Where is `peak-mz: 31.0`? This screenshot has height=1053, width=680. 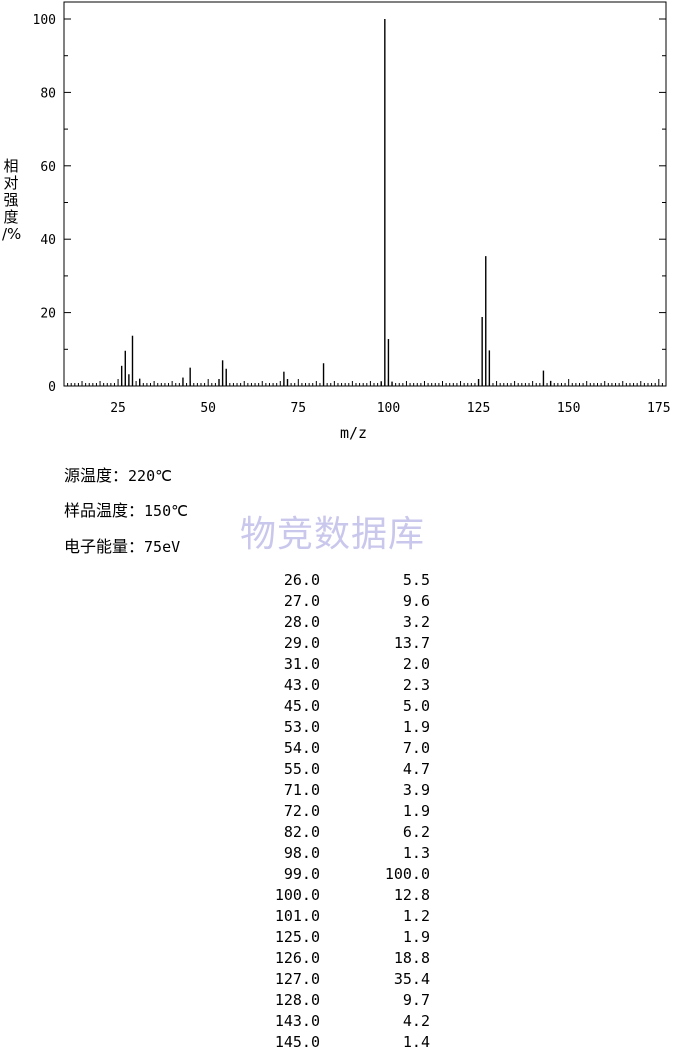 peak-mz: 31.0 is located at coordinates (301, 664).